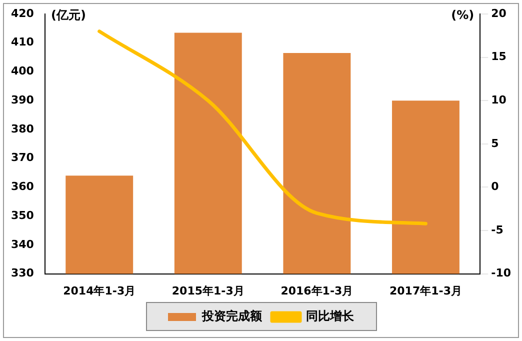 This screenshot has width=522, height=341. What do you see at coordinates (317, 291) in the screenshot?
I see `x-tick-label: 2016年1-3月` at bounding box center [317, 291].